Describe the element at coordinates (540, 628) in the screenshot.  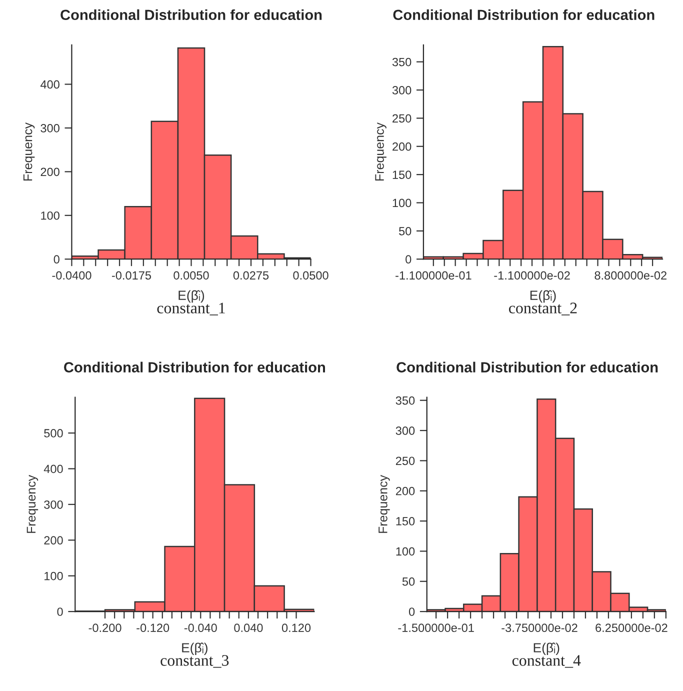
I see `x-tick-label: -3.750000e-02` at that location.